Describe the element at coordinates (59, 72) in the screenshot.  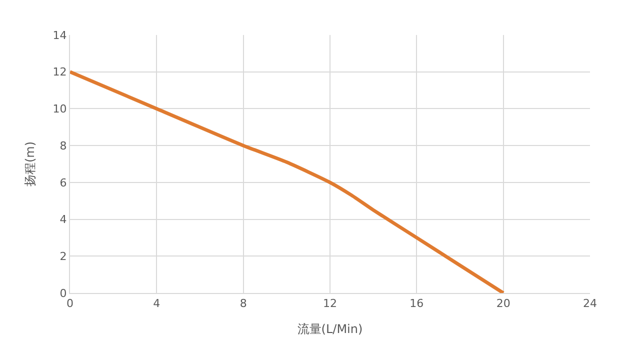
I see `y-tick-label: 12` at that location.